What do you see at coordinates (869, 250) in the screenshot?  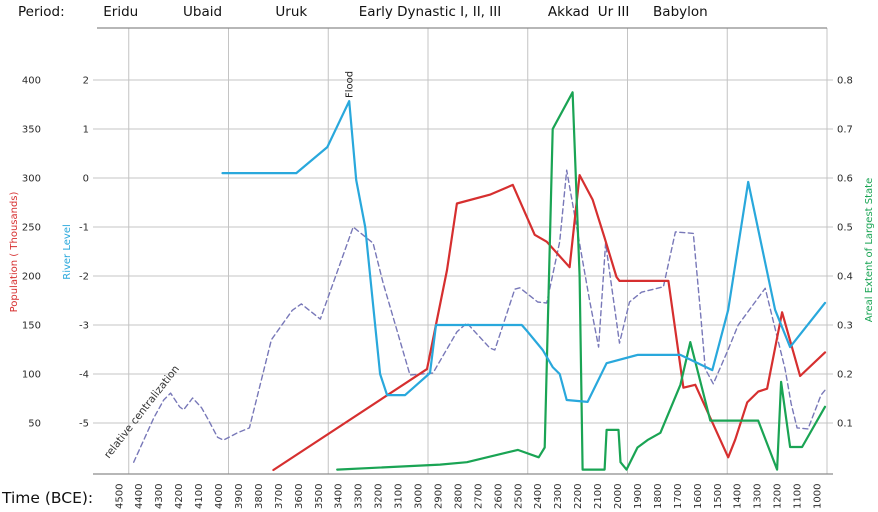 I see `extent-axis-title: Areal Extent of Largest State` at bounding box center [869, 250].